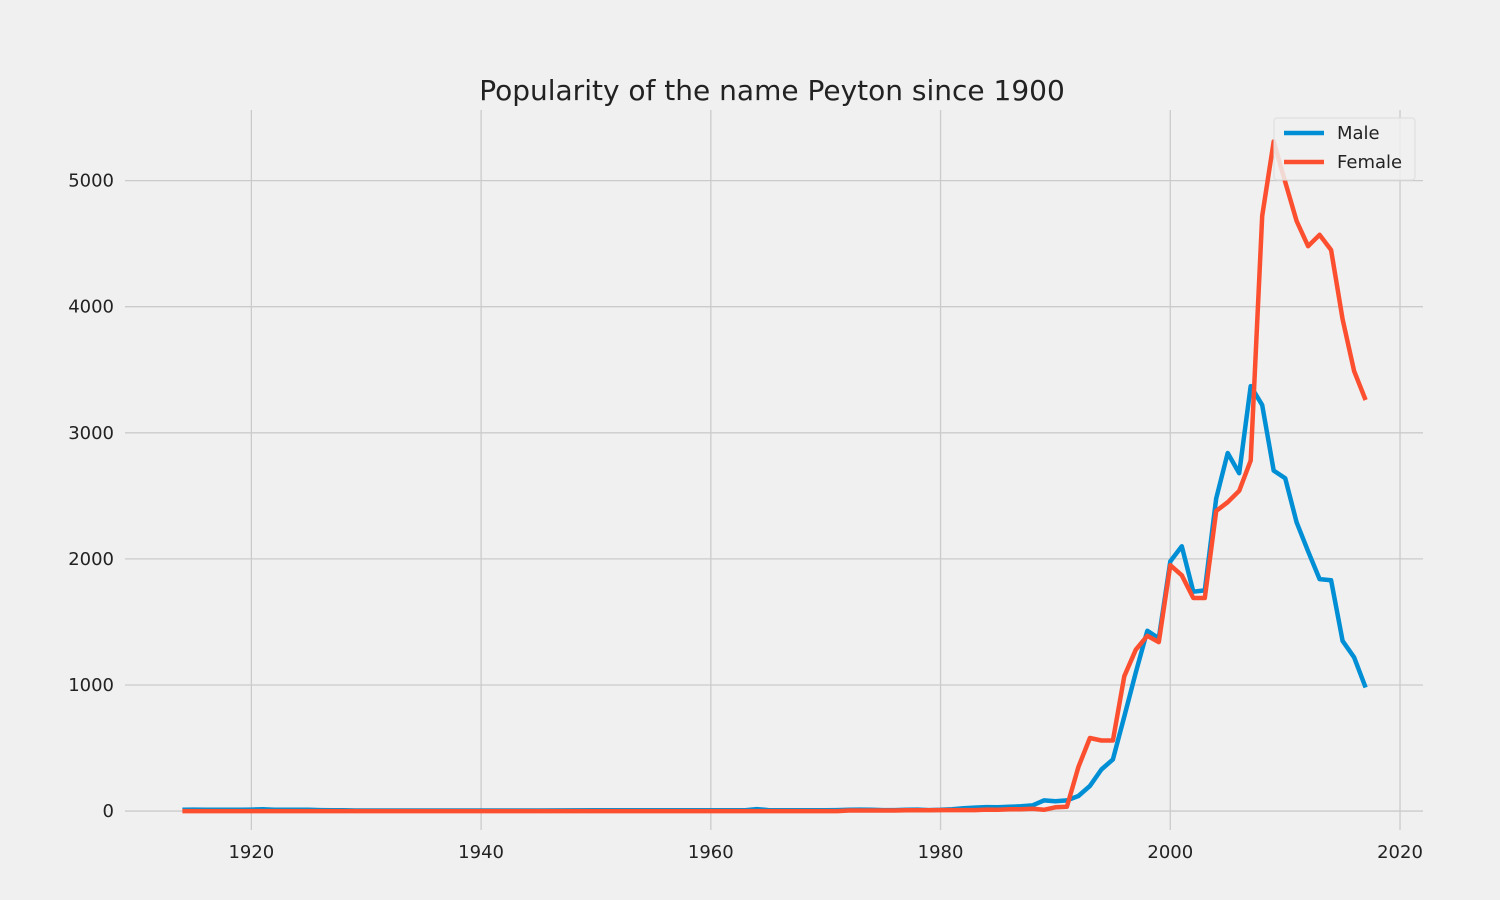  What do you see at coordinates (1344, 149) in the screenshot?
I see `legend: Male Female` at bounding box center [1344, 149].